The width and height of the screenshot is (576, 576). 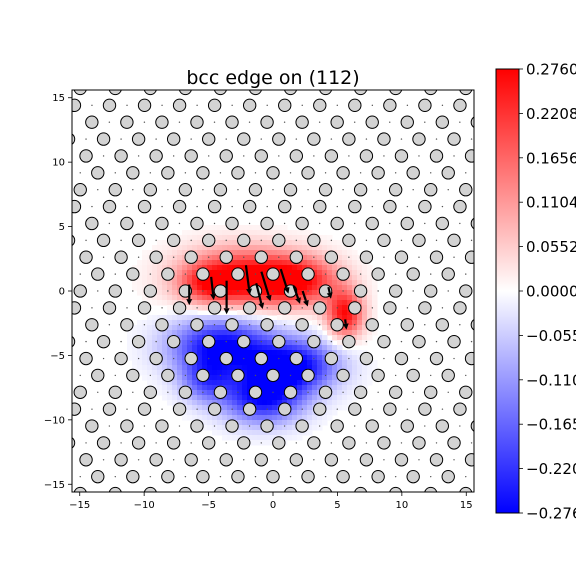 What do you see at coordinates (551, 70) in the screenshot?
I see `colorbar-tick-label: 0.2760` at bounding box center [551, 70].